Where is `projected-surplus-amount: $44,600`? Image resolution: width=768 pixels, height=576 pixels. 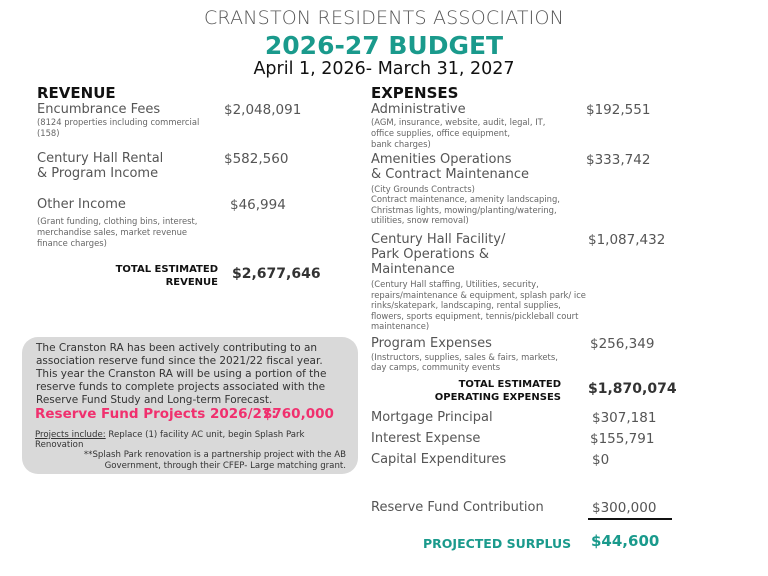
projected-surplus-amount: $44,600 is located at coordinates (625, 541).